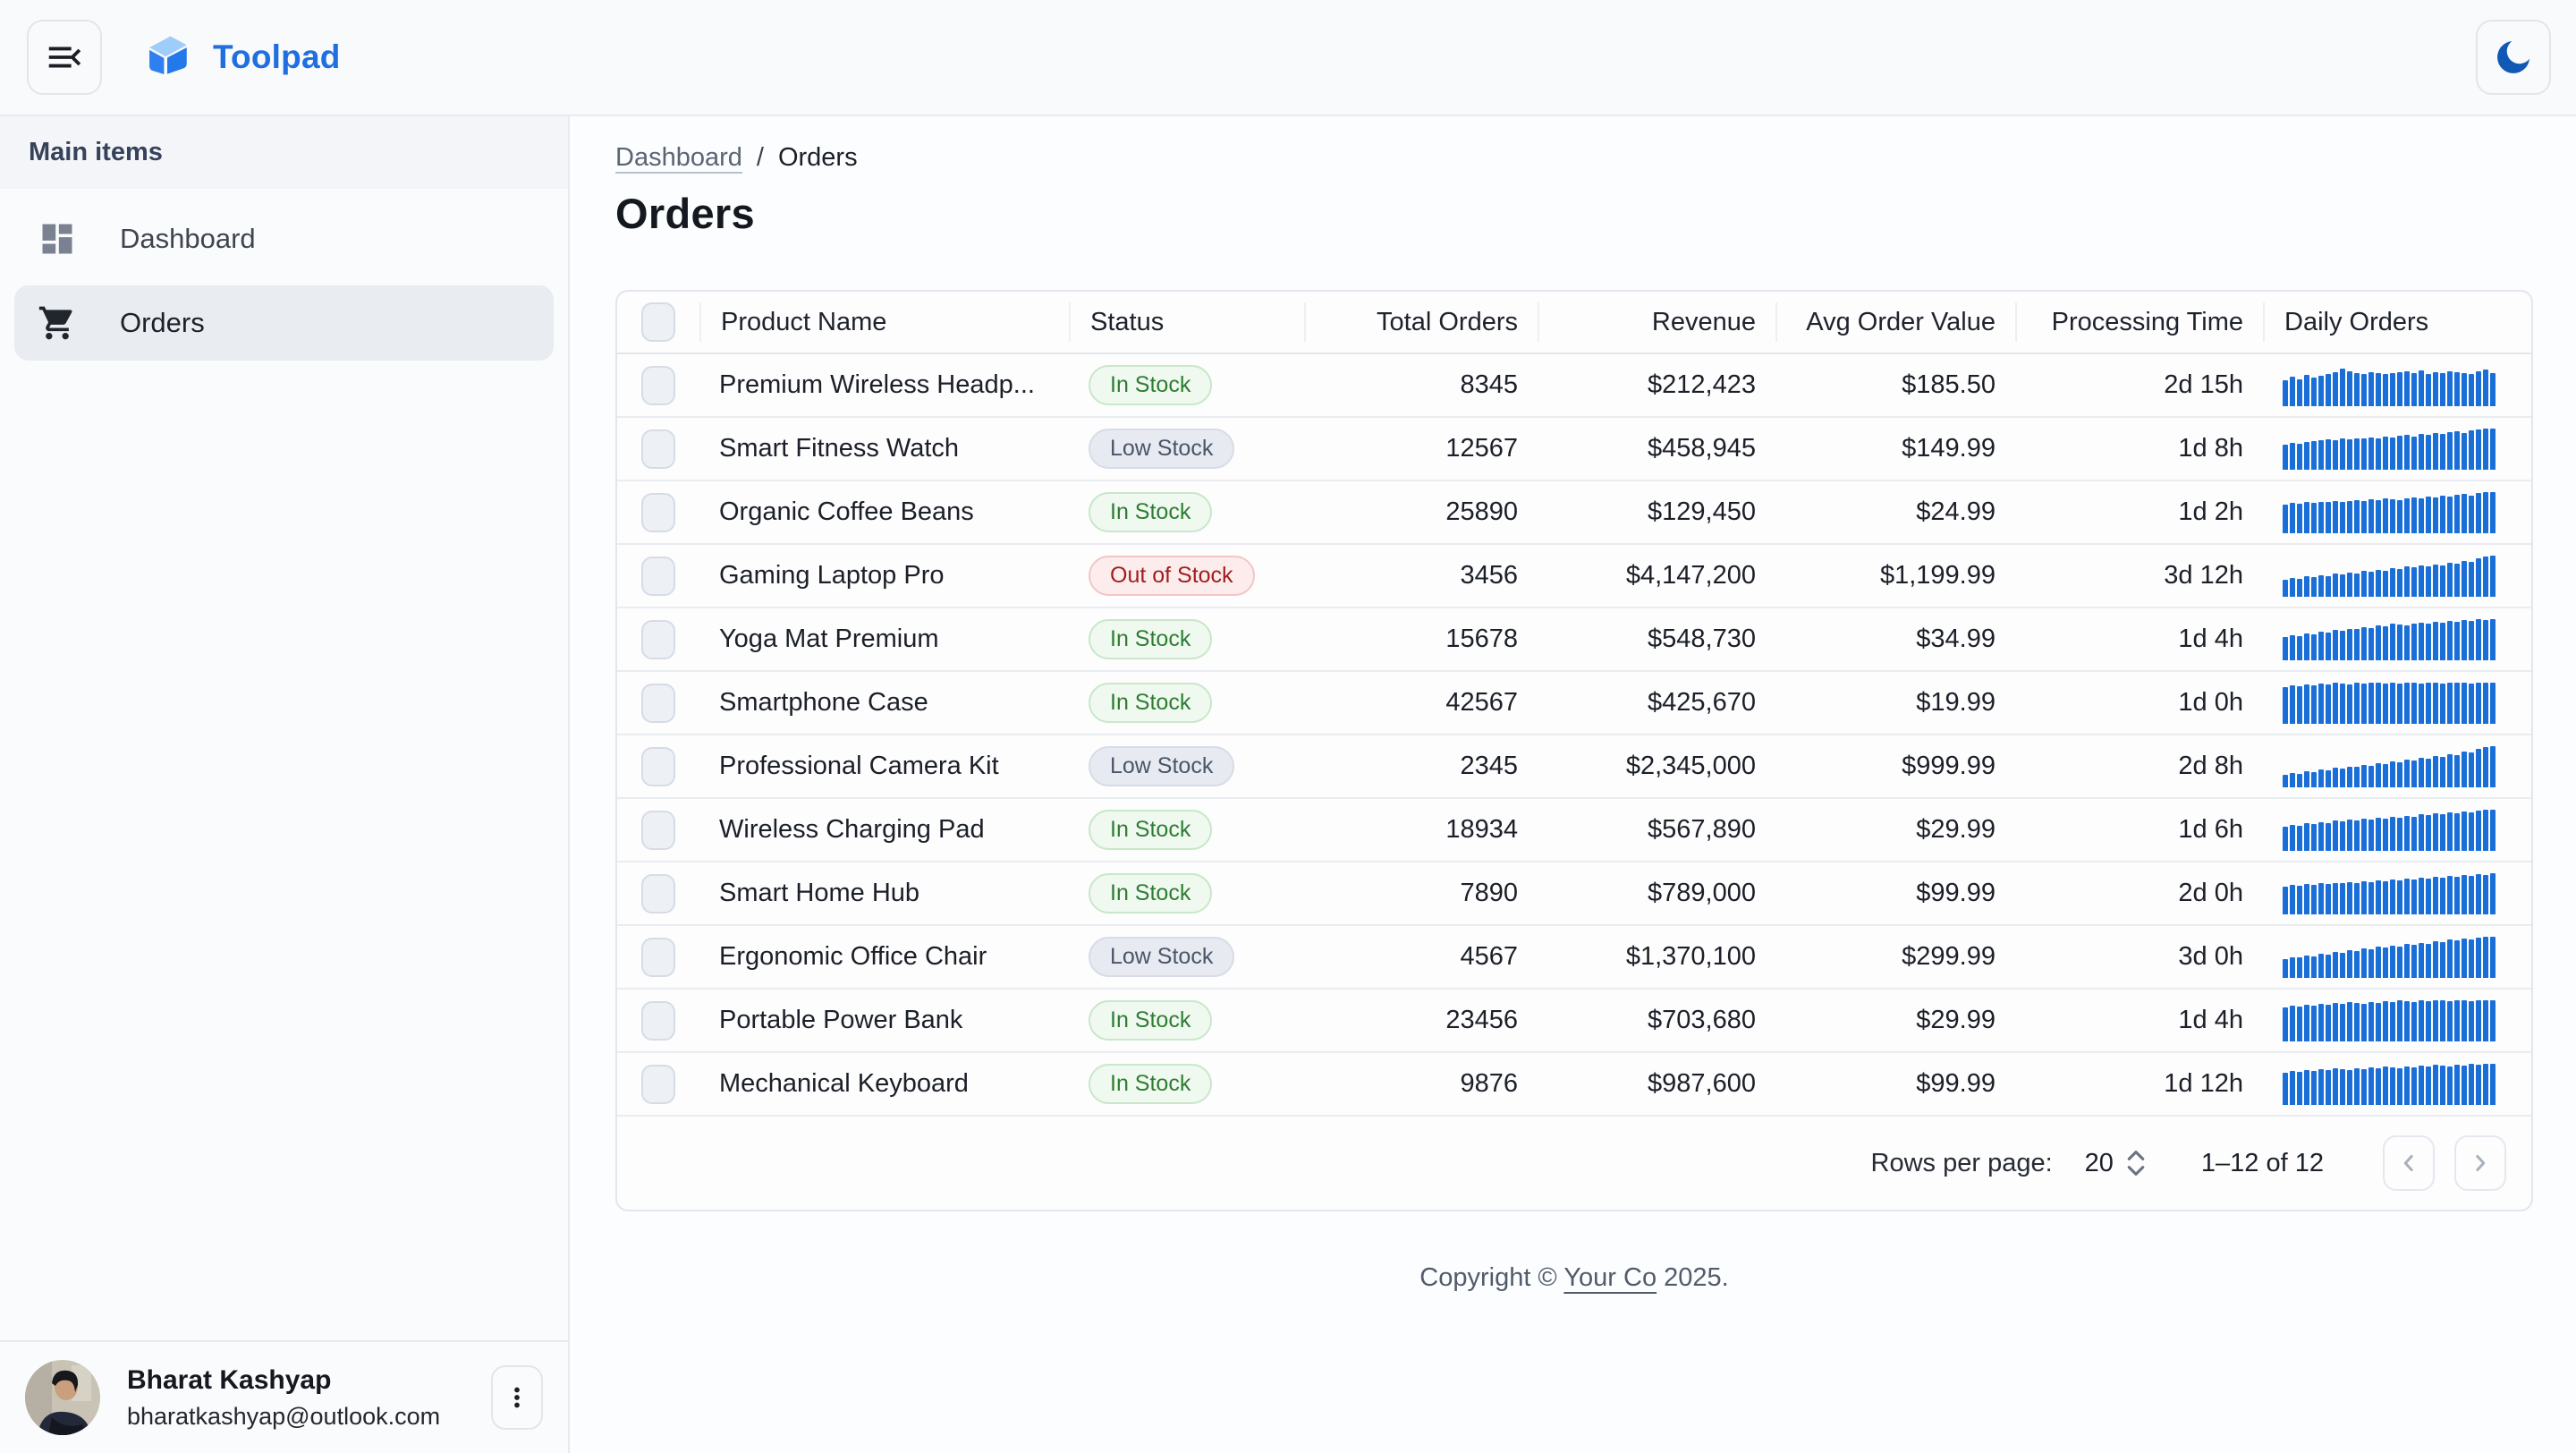 This screenshot has width=2576, height=1453. Describe the element at coordinates (1491, 1277) in the screenshot. I see `copyright-prefix: Copyright ©` at that location.